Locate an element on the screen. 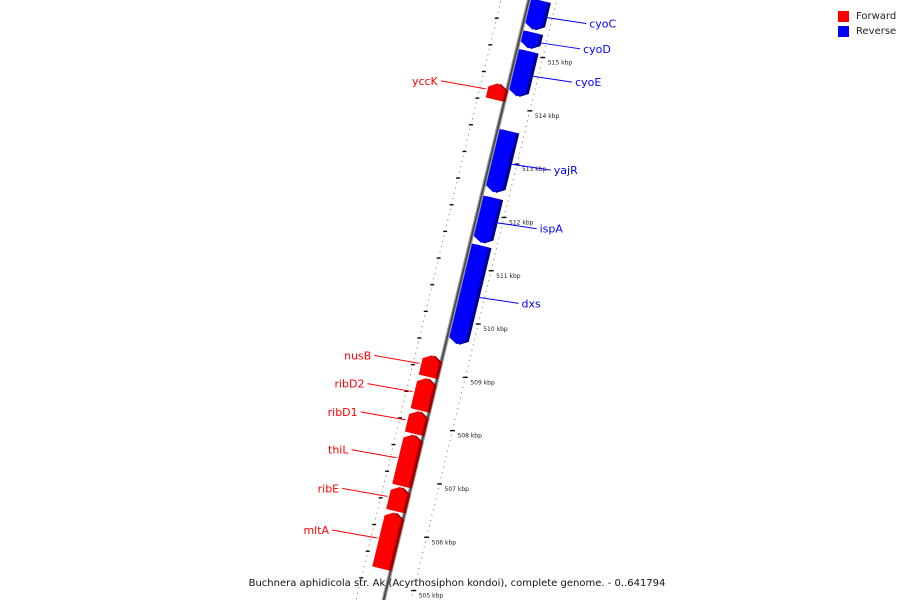 The width and height of the screenshot is (900, 600). strand-legend: Forward Reverse is located at coordinates (867, 24).